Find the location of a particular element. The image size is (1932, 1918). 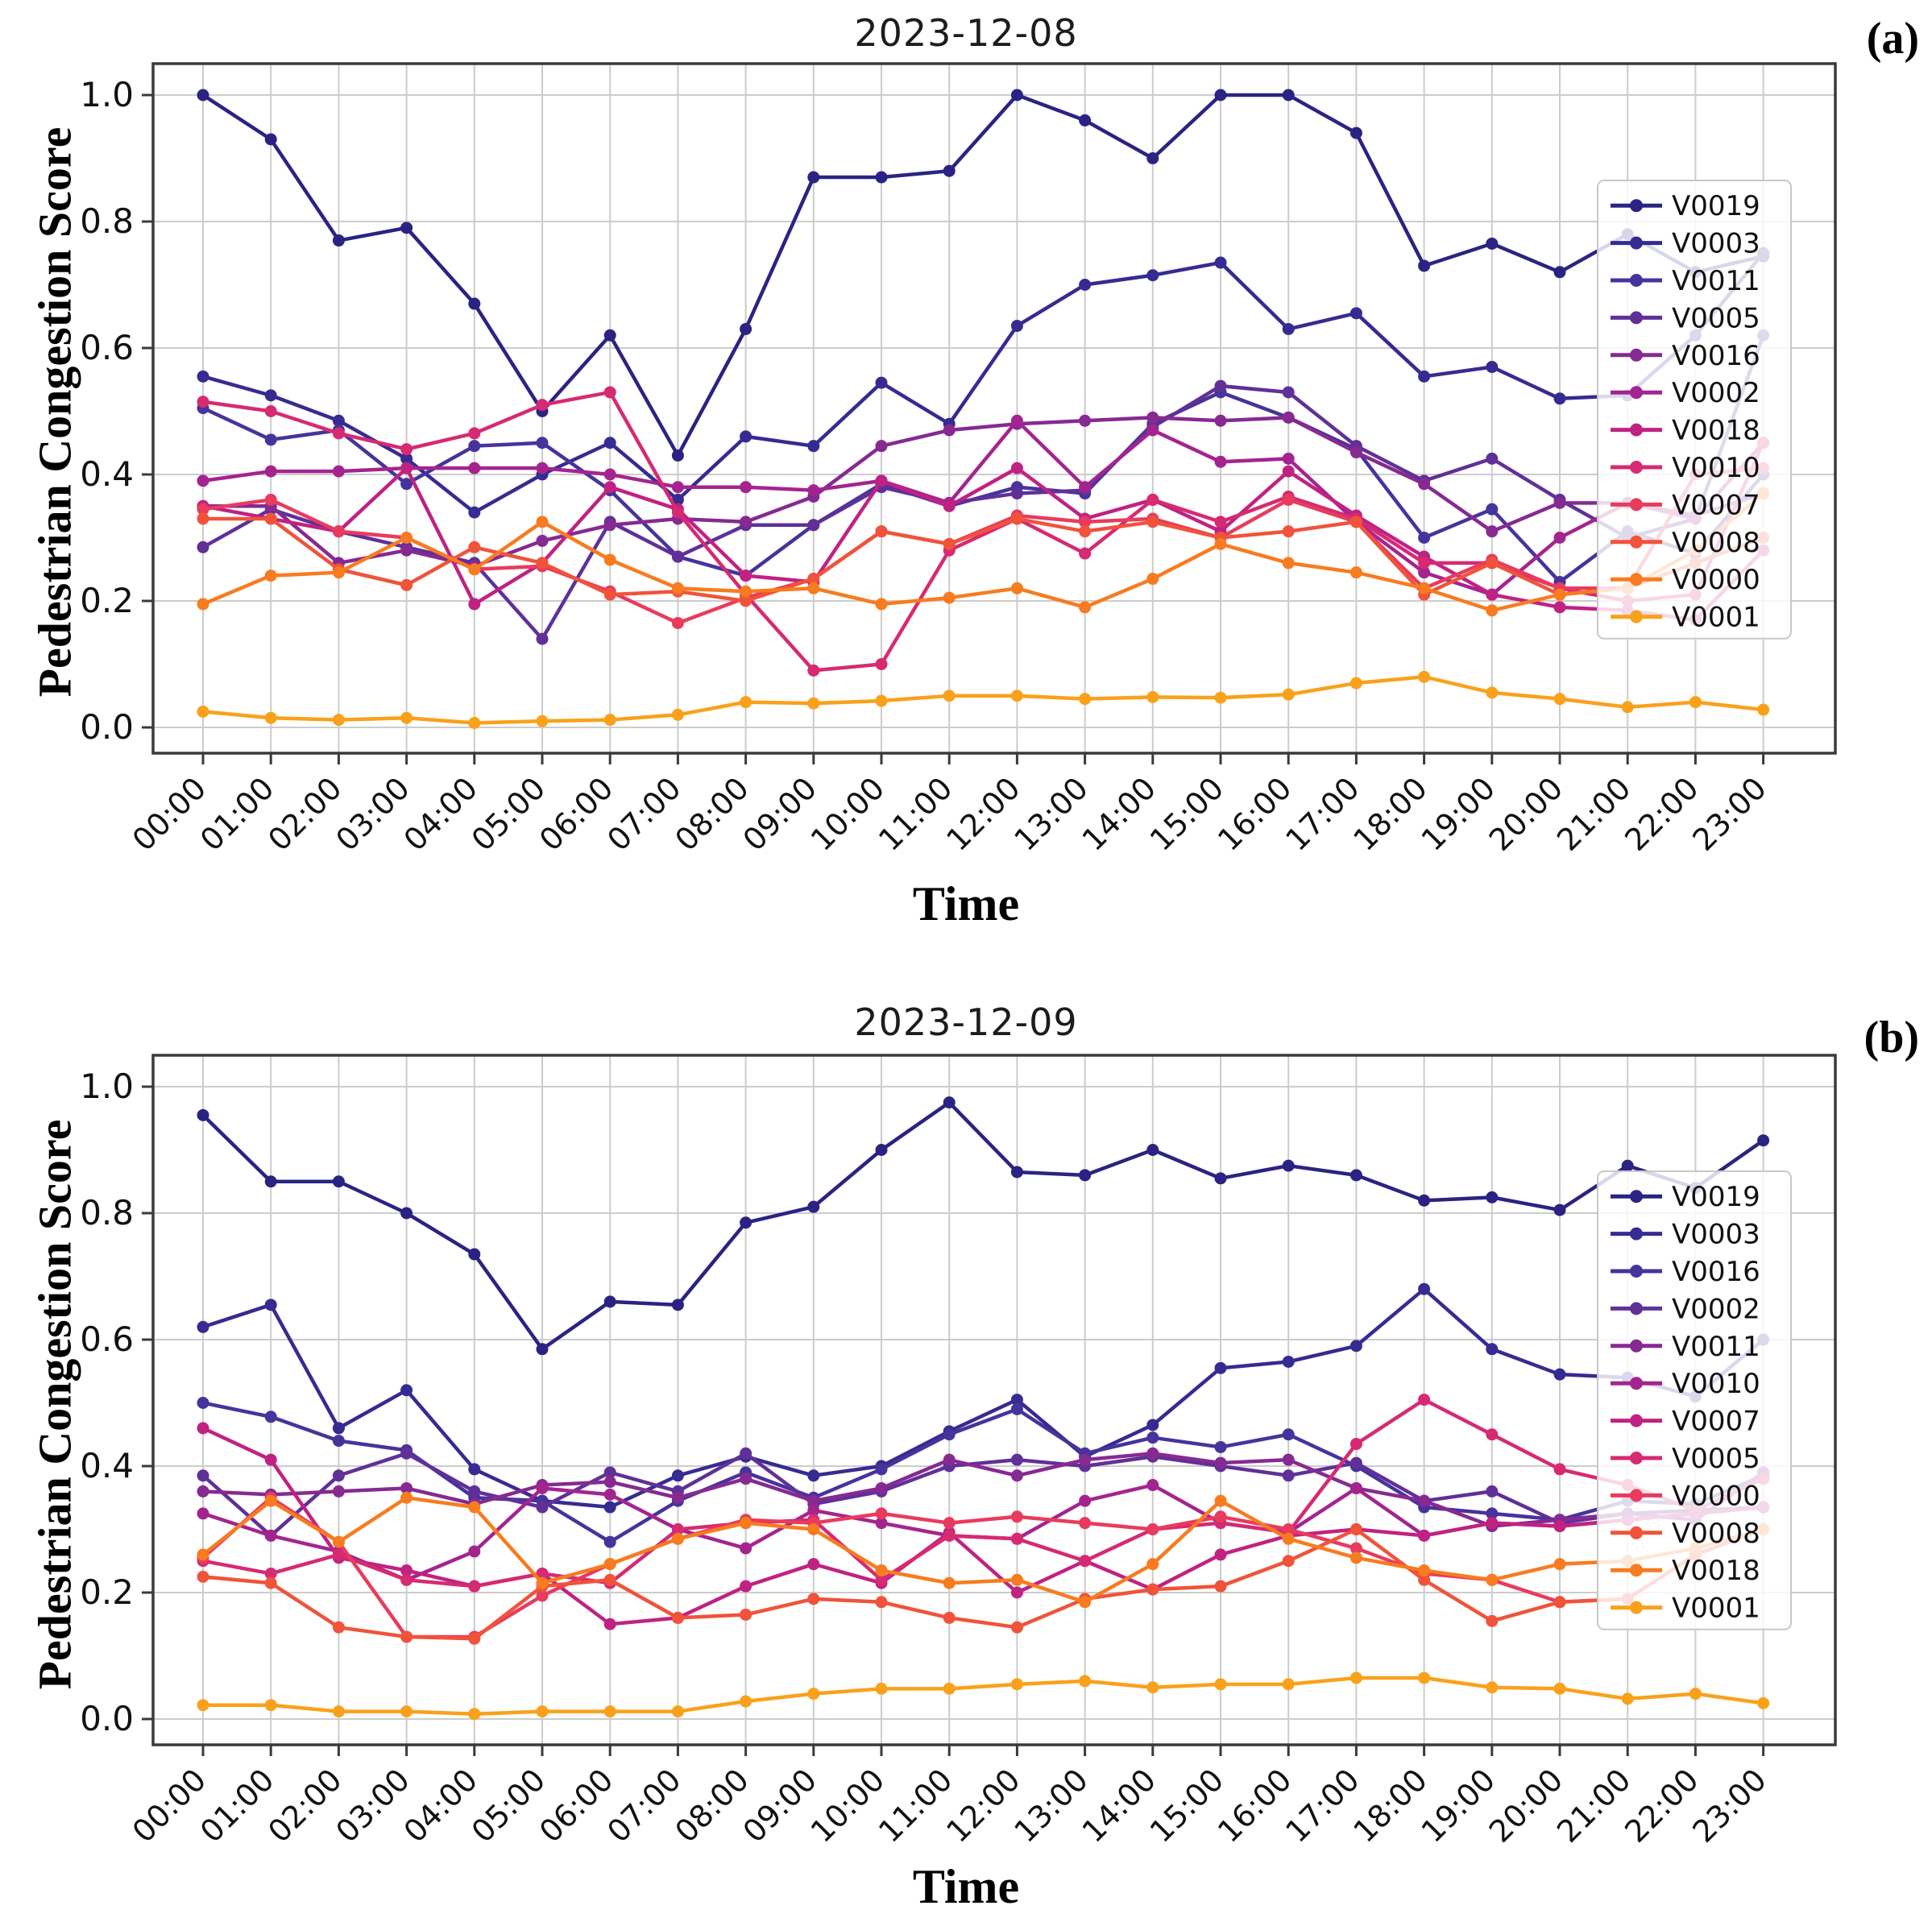

x-tick-label: 18:00 is located at coordinates (1390, 1806).